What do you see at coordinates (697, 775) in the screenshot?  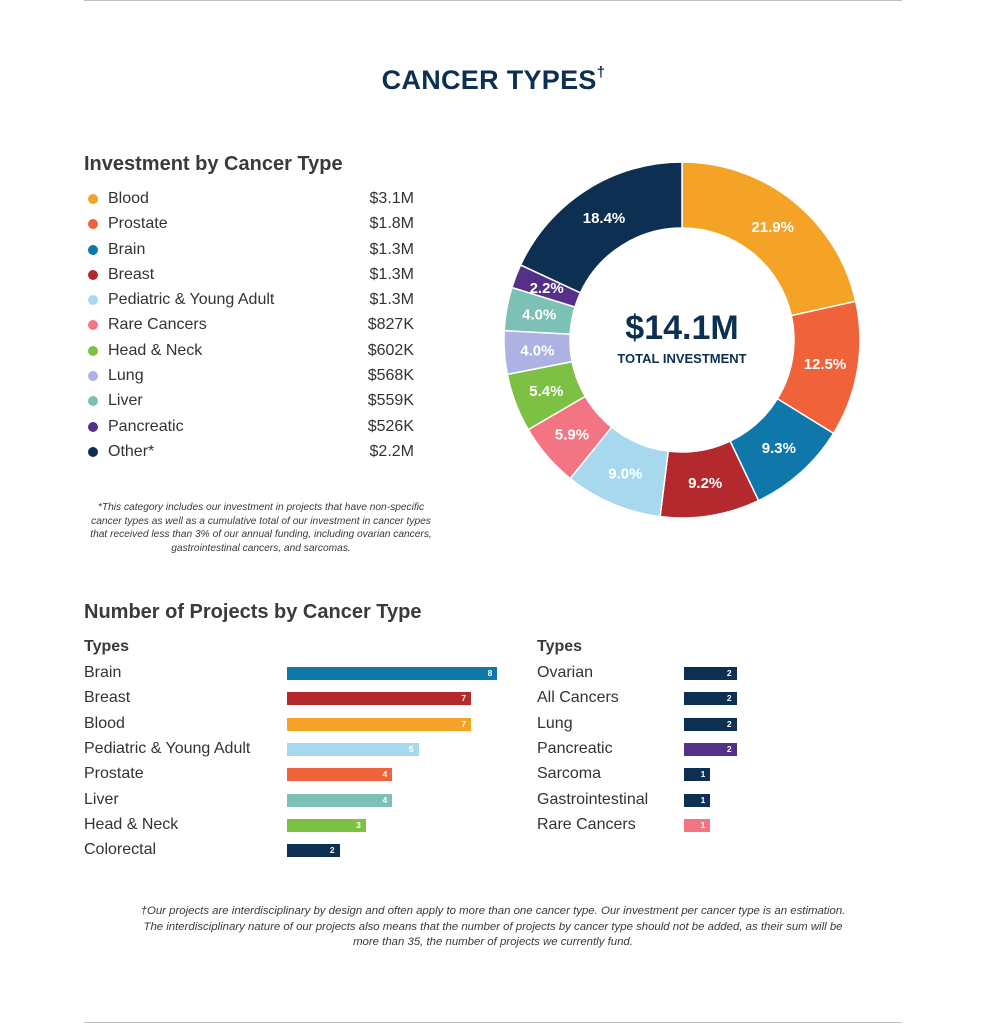 I see `bar-sarcoma: 1` at bounding box center [697, 775].